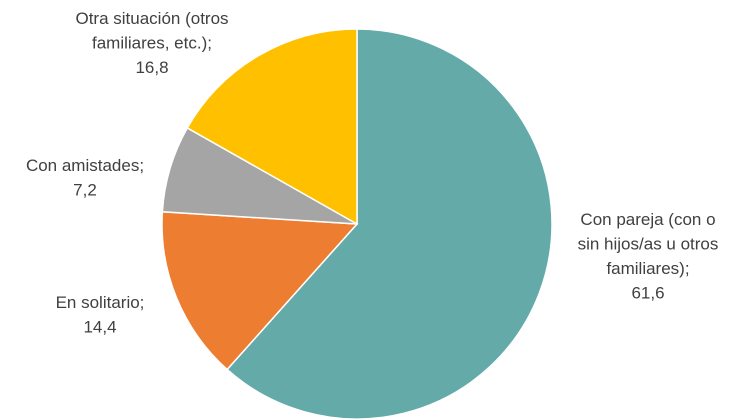 This screenshot has width=754, height=419. Describe the element at coordinates (85, 165) in the screenshot. I see `data-label-2-line-0: Con amistades;` at that location.